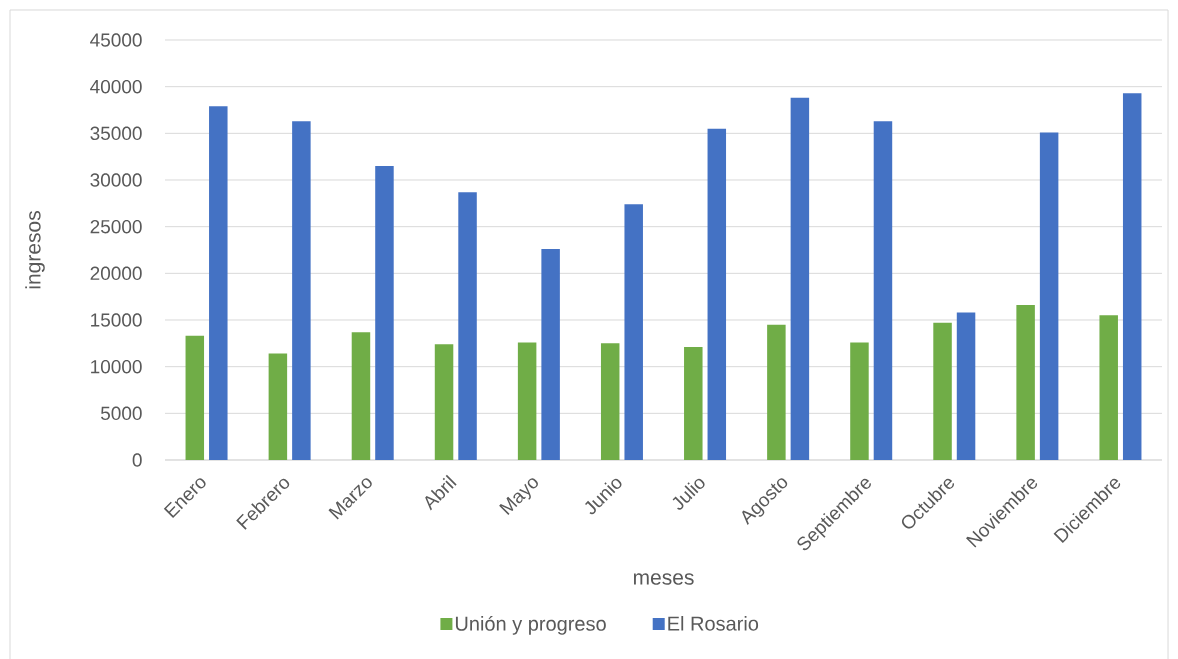  What do you see at coordinates (116, 273) in the screenshot?
I see `y-tick-label: 20000` at bounding box center [116, 273].